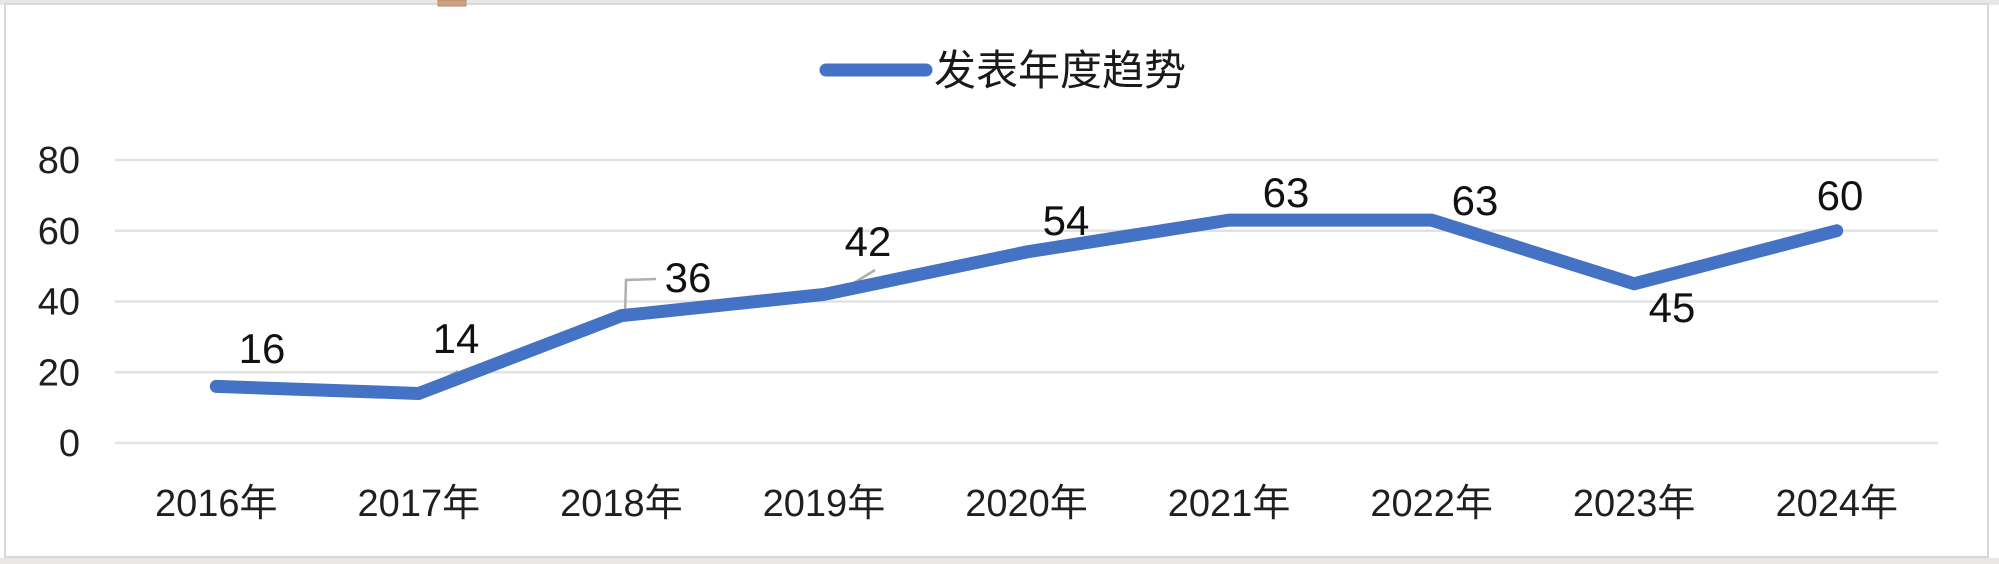  What do you see at coordinates (1066, 220) in the screenshot?
I see `data-label: 54` at bounding box center [1066, 220].